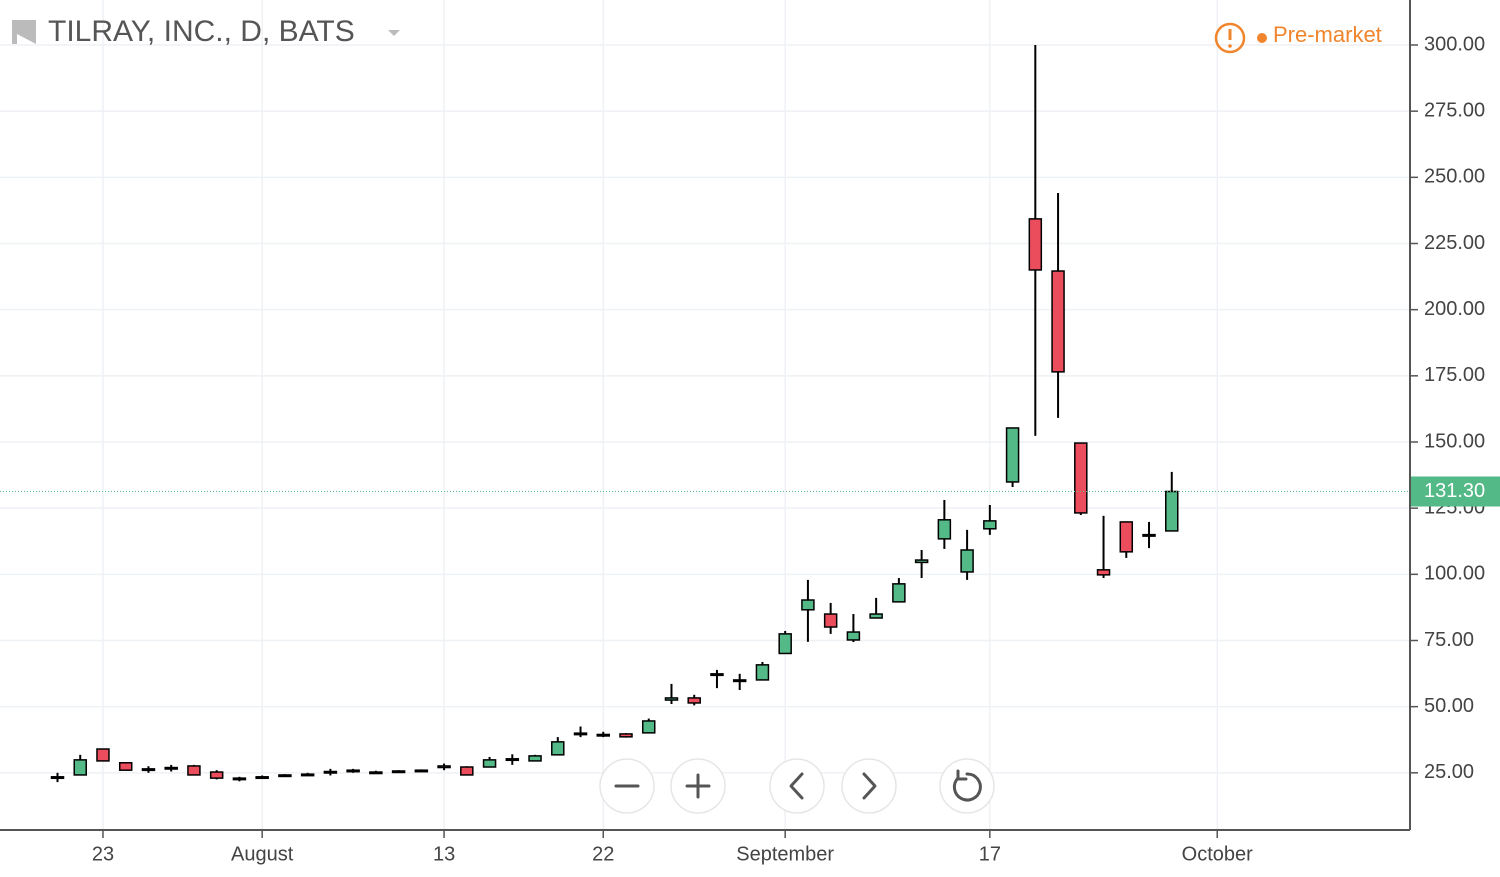 The width and height of the screenshot is (1500, 877). I want to click on scroll-right-button, so click(869, 786).